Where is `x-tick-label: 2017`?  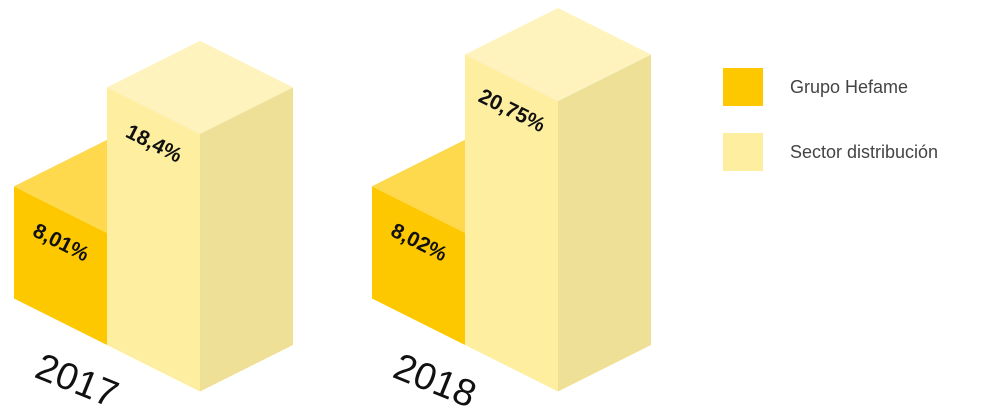 x-tick-label: 2017 is located at coordinates (77, 380).